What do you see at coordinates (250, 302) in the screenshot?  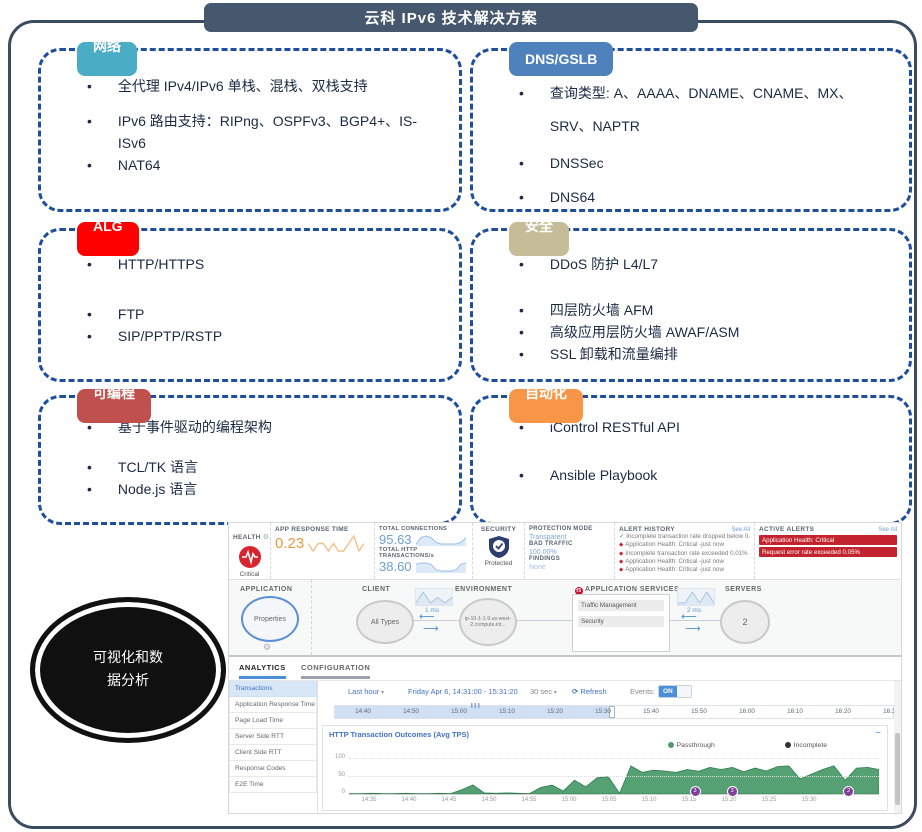 I see `feature-box-alg: ALG HTTP/HTTPS FTP SIP/PPTP/RSTP` at bounding box center [250, 302].